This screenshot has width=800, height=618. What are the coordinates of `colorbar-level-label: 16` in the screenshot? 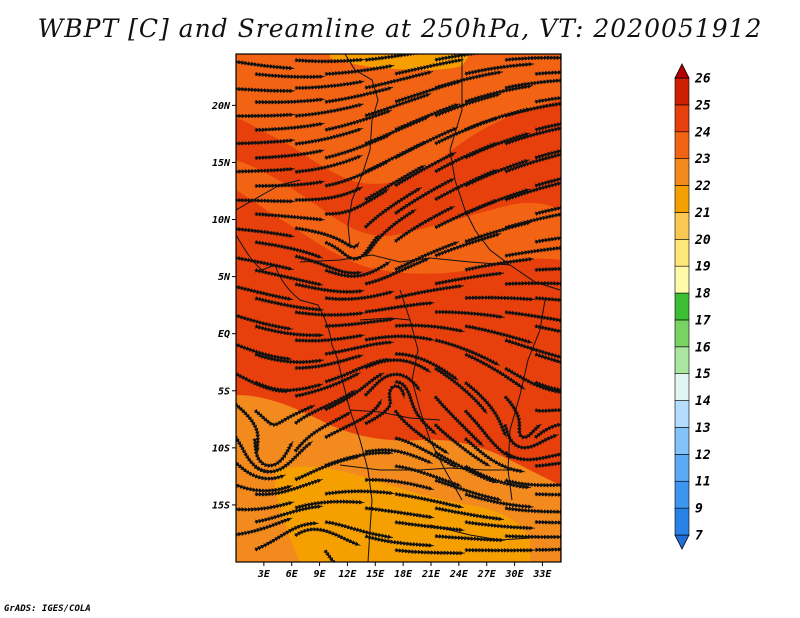 It's located at (703, 347).